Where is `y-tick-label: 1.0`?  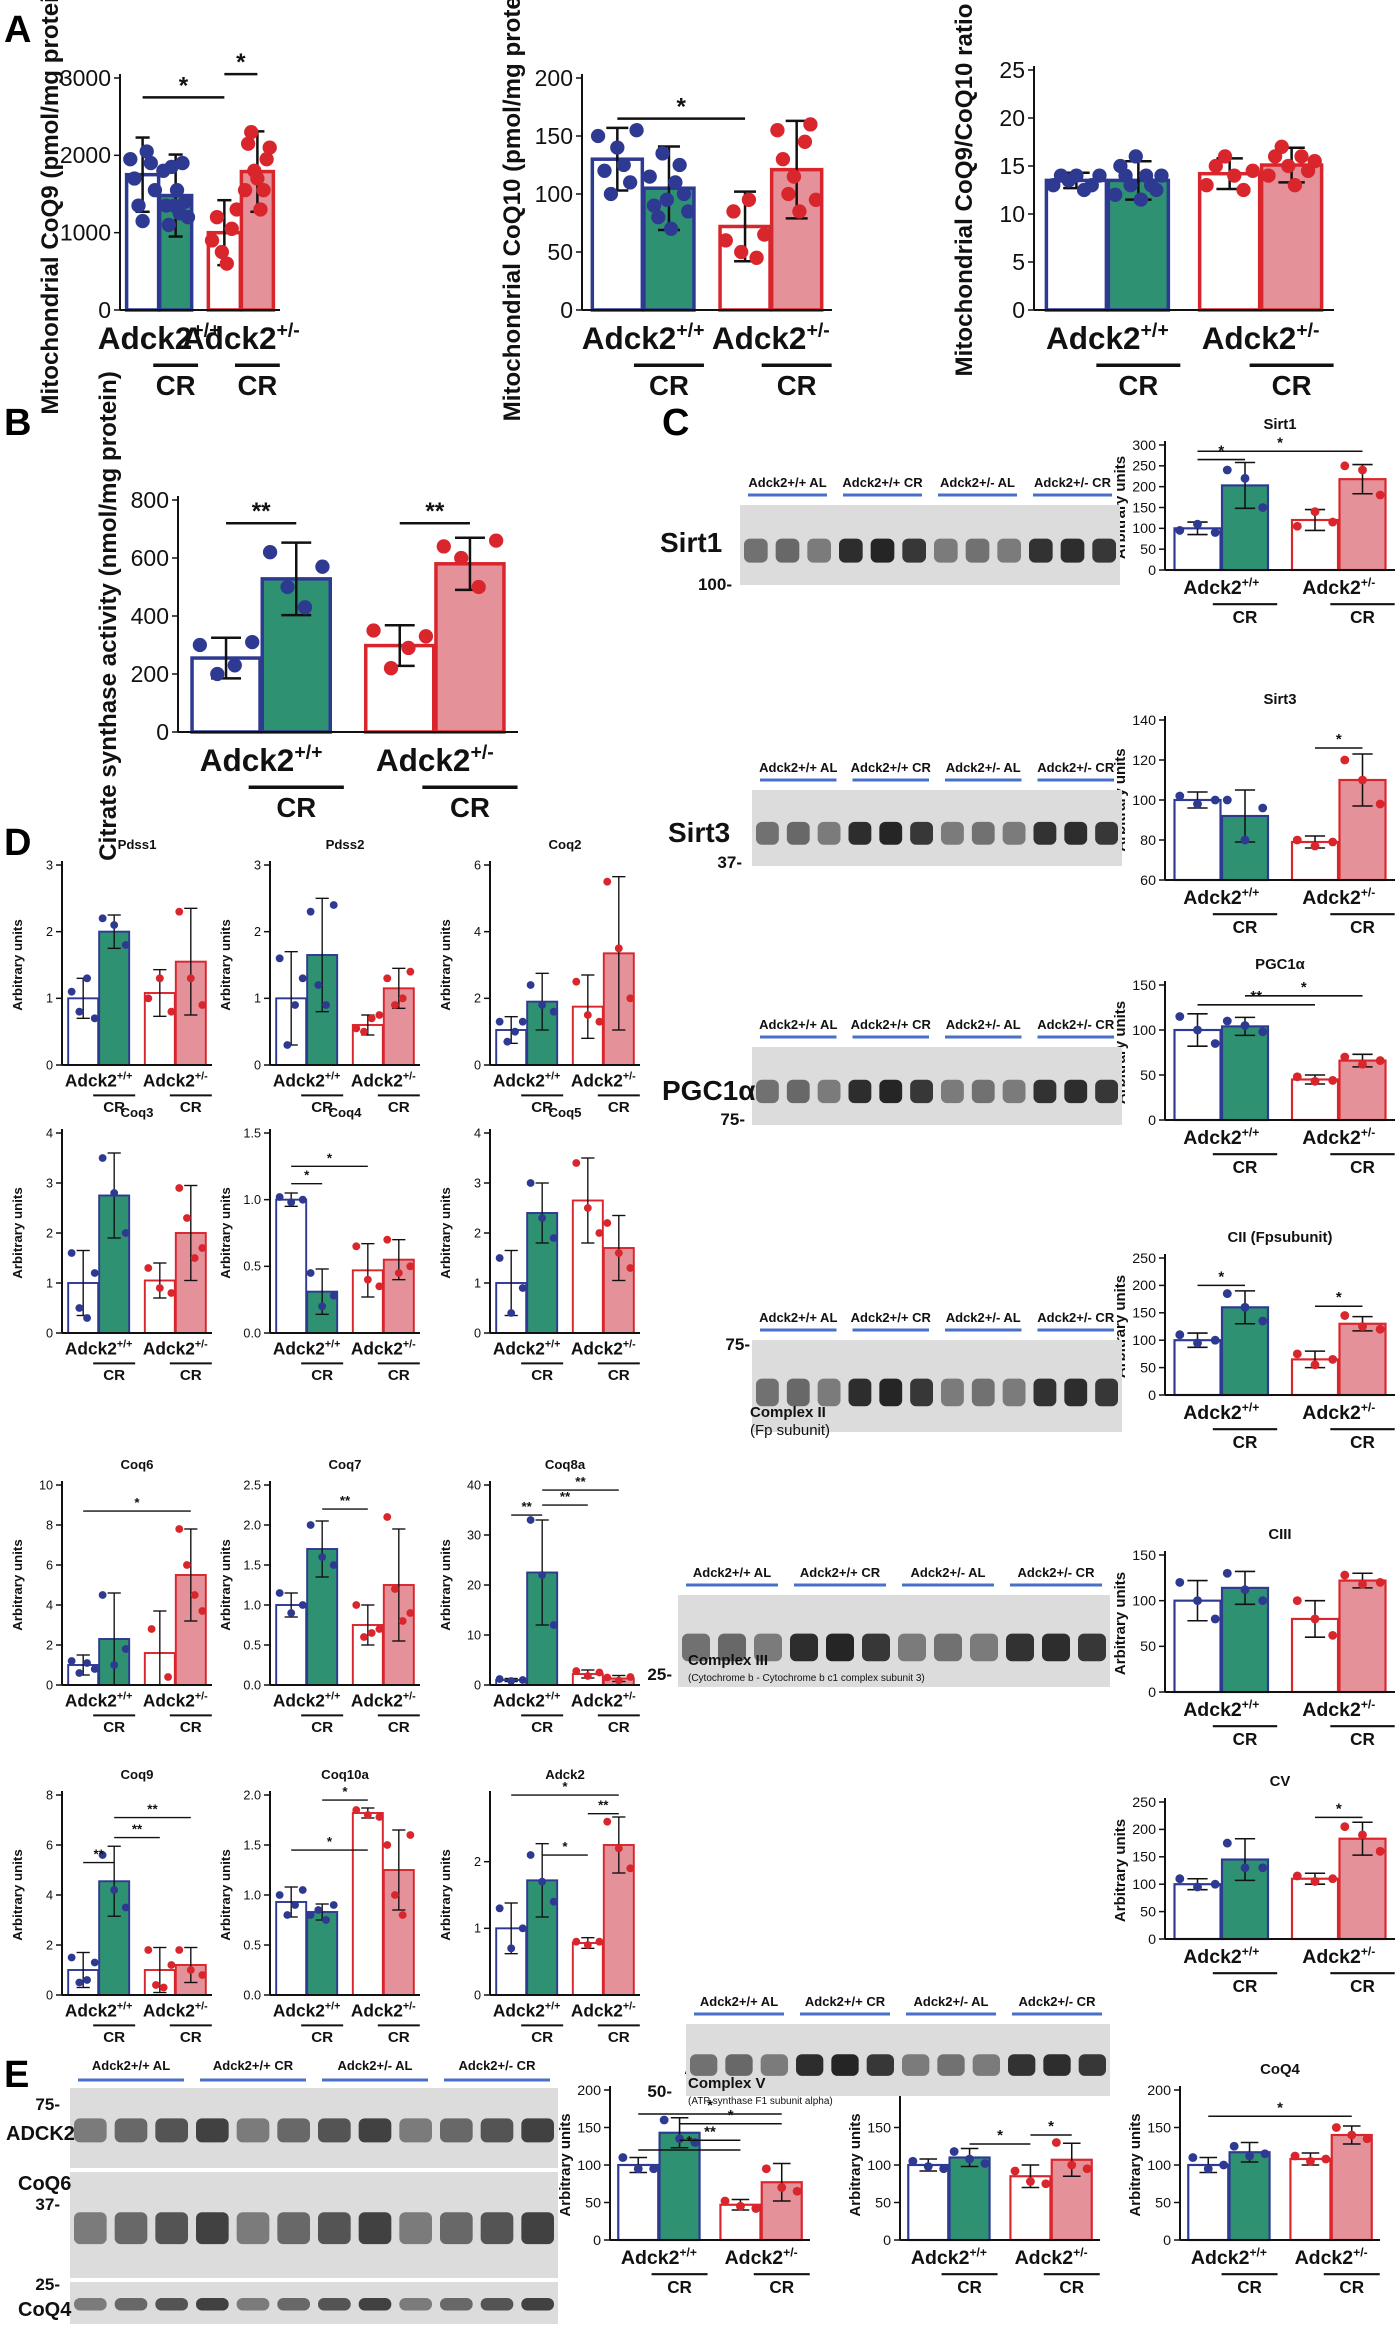
y-tick-label: 1.0 is located at coordinates (252, 1895).